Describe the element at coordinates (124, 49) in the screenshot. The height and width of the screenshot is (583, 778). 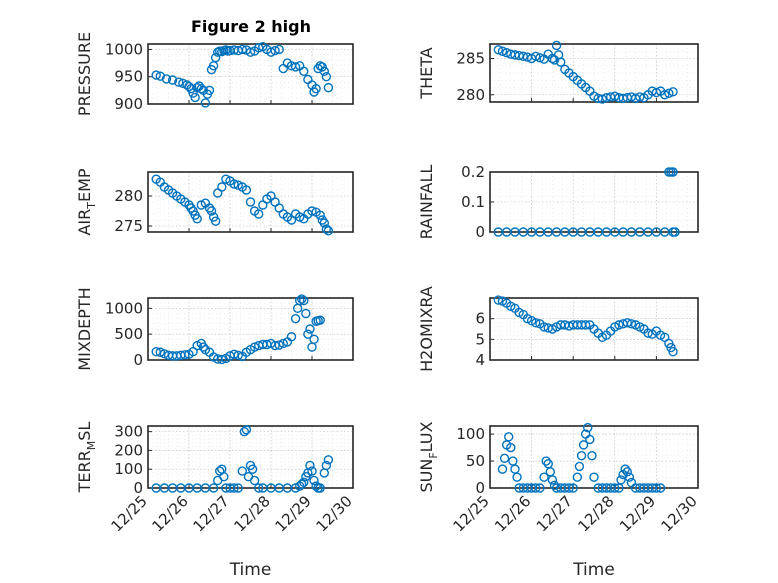
I see `y-tick-label: 1000` at that location.